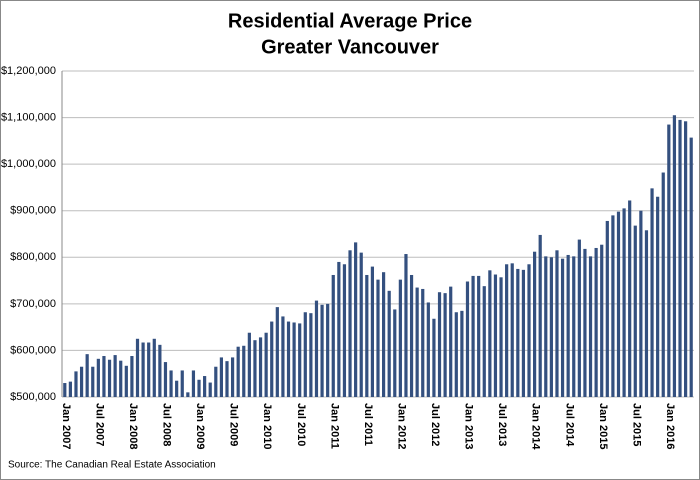 This screenshot has height=480, width=700. Describe the element at coordinates (28, 117) in the screenshot. I see `y-tick-label: $1,100,000` at that location.